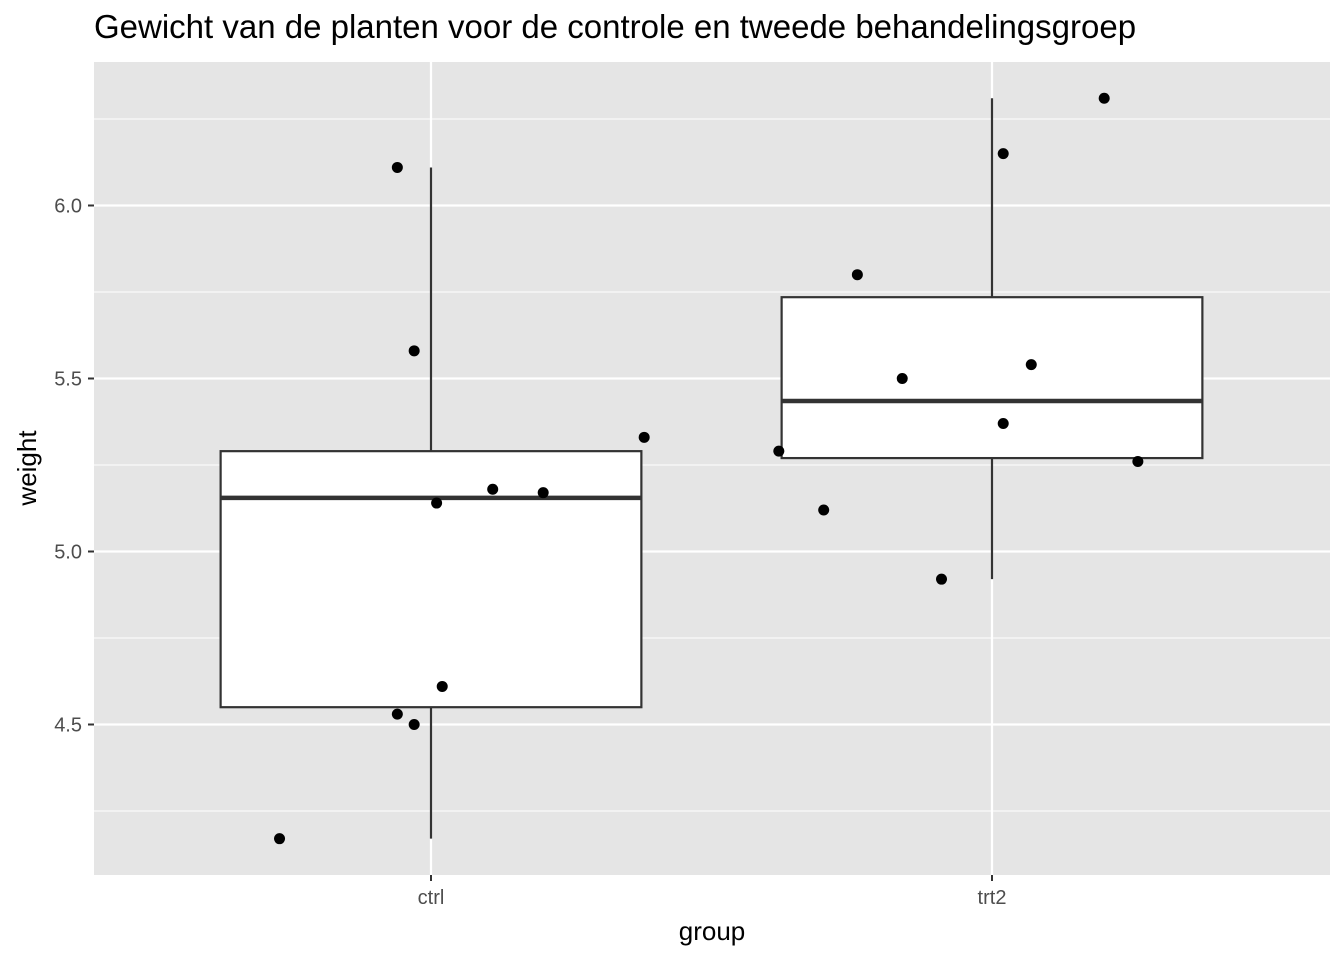 The height and width of the screenshot is (960, 1344). I want to click on y-axis: 4.5 5.0 5.5 6.0, so click(74, 466).